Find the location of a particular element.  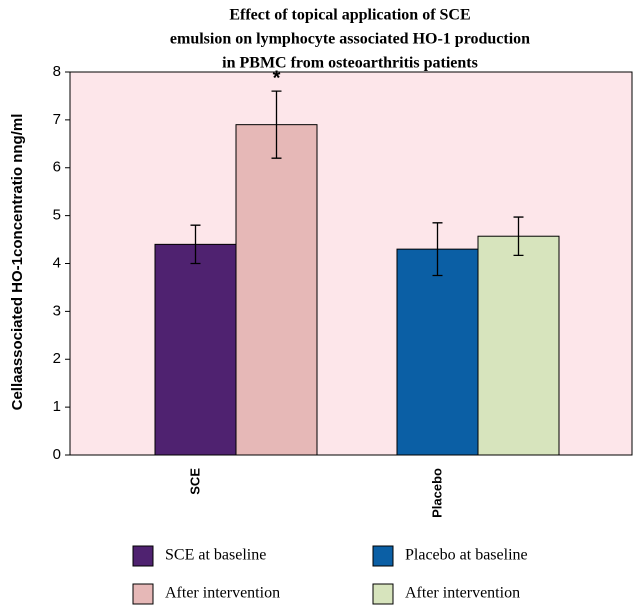

y-axis-label: Cellaassociated HO-1concentratio nng/ml is located at coordinates (17, 262).